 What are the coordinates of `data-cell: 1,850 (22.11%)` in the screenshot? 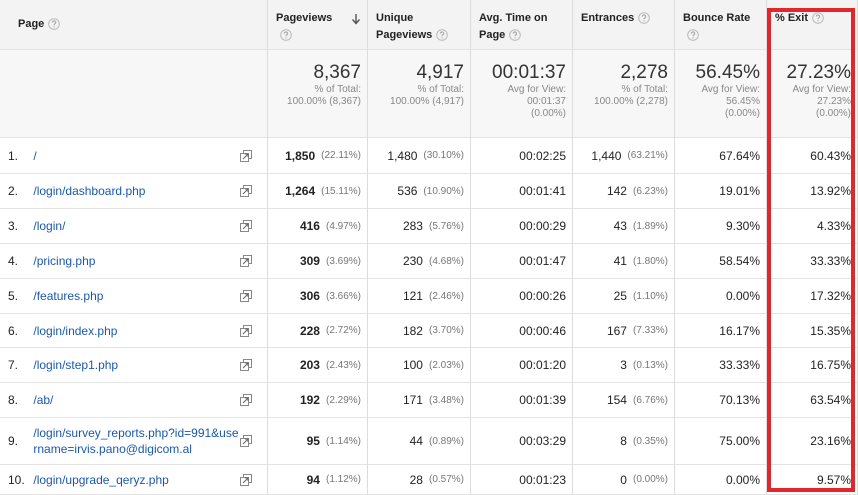 It's located at (318, 156).